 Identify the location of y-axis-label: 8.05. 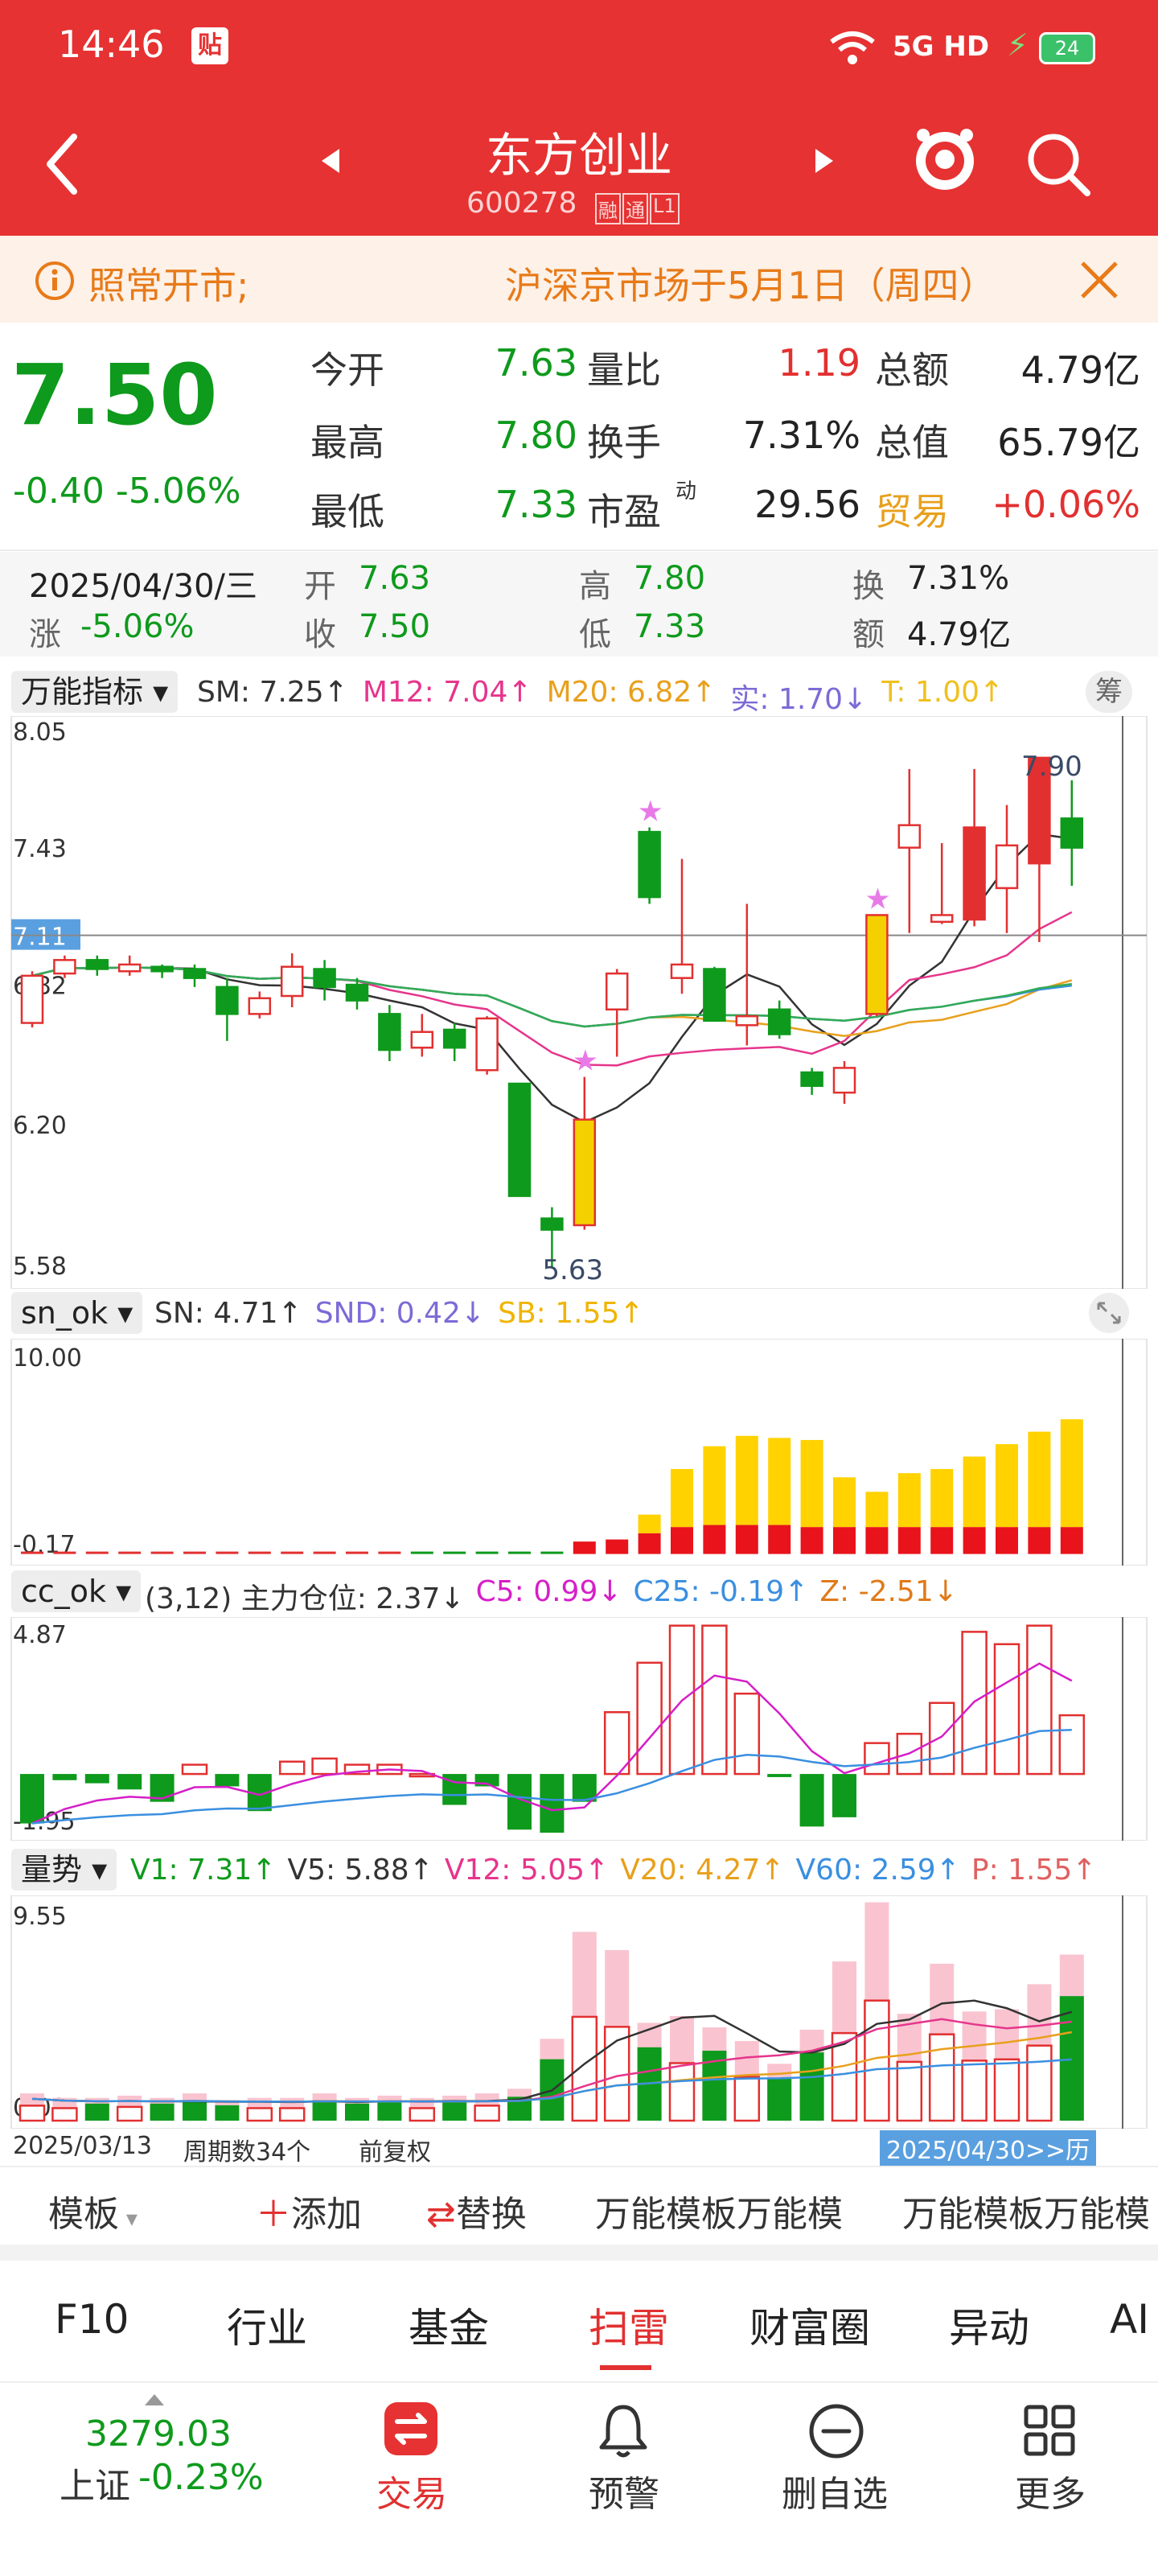
(40, 732).